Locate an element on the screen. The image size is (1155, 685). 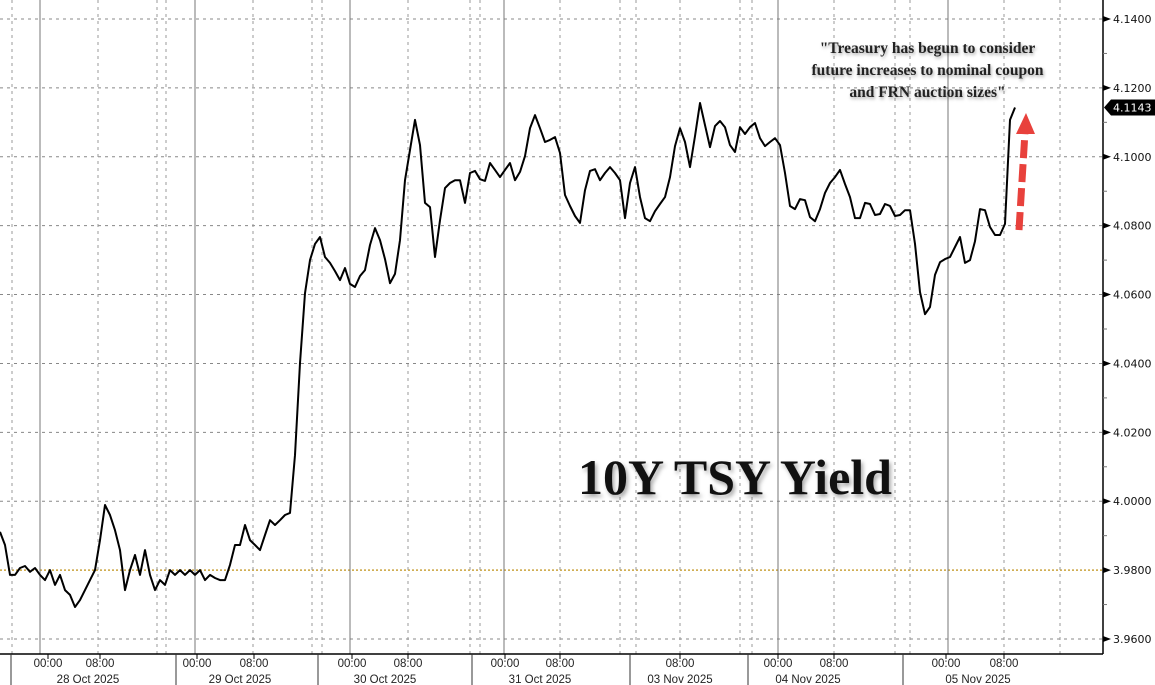
y-tick-label: 3.9600 is located at coordinates (1132, 639).